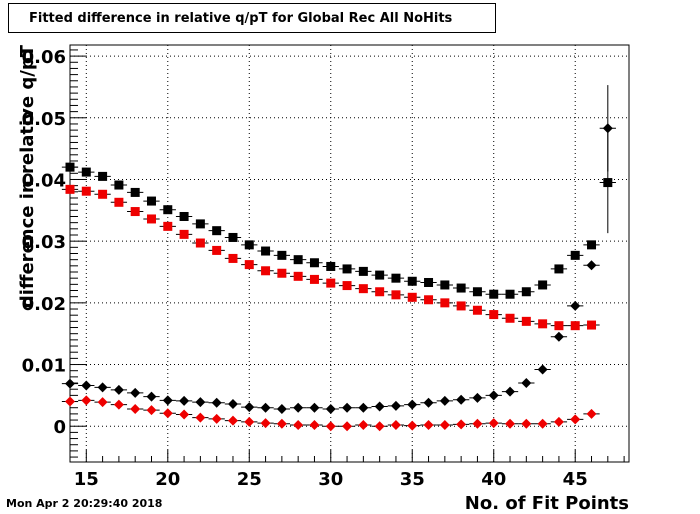  Describe the element at coordinates (44, 242) in the screenshot. I see `y-tick-label: 0.03` at that location.